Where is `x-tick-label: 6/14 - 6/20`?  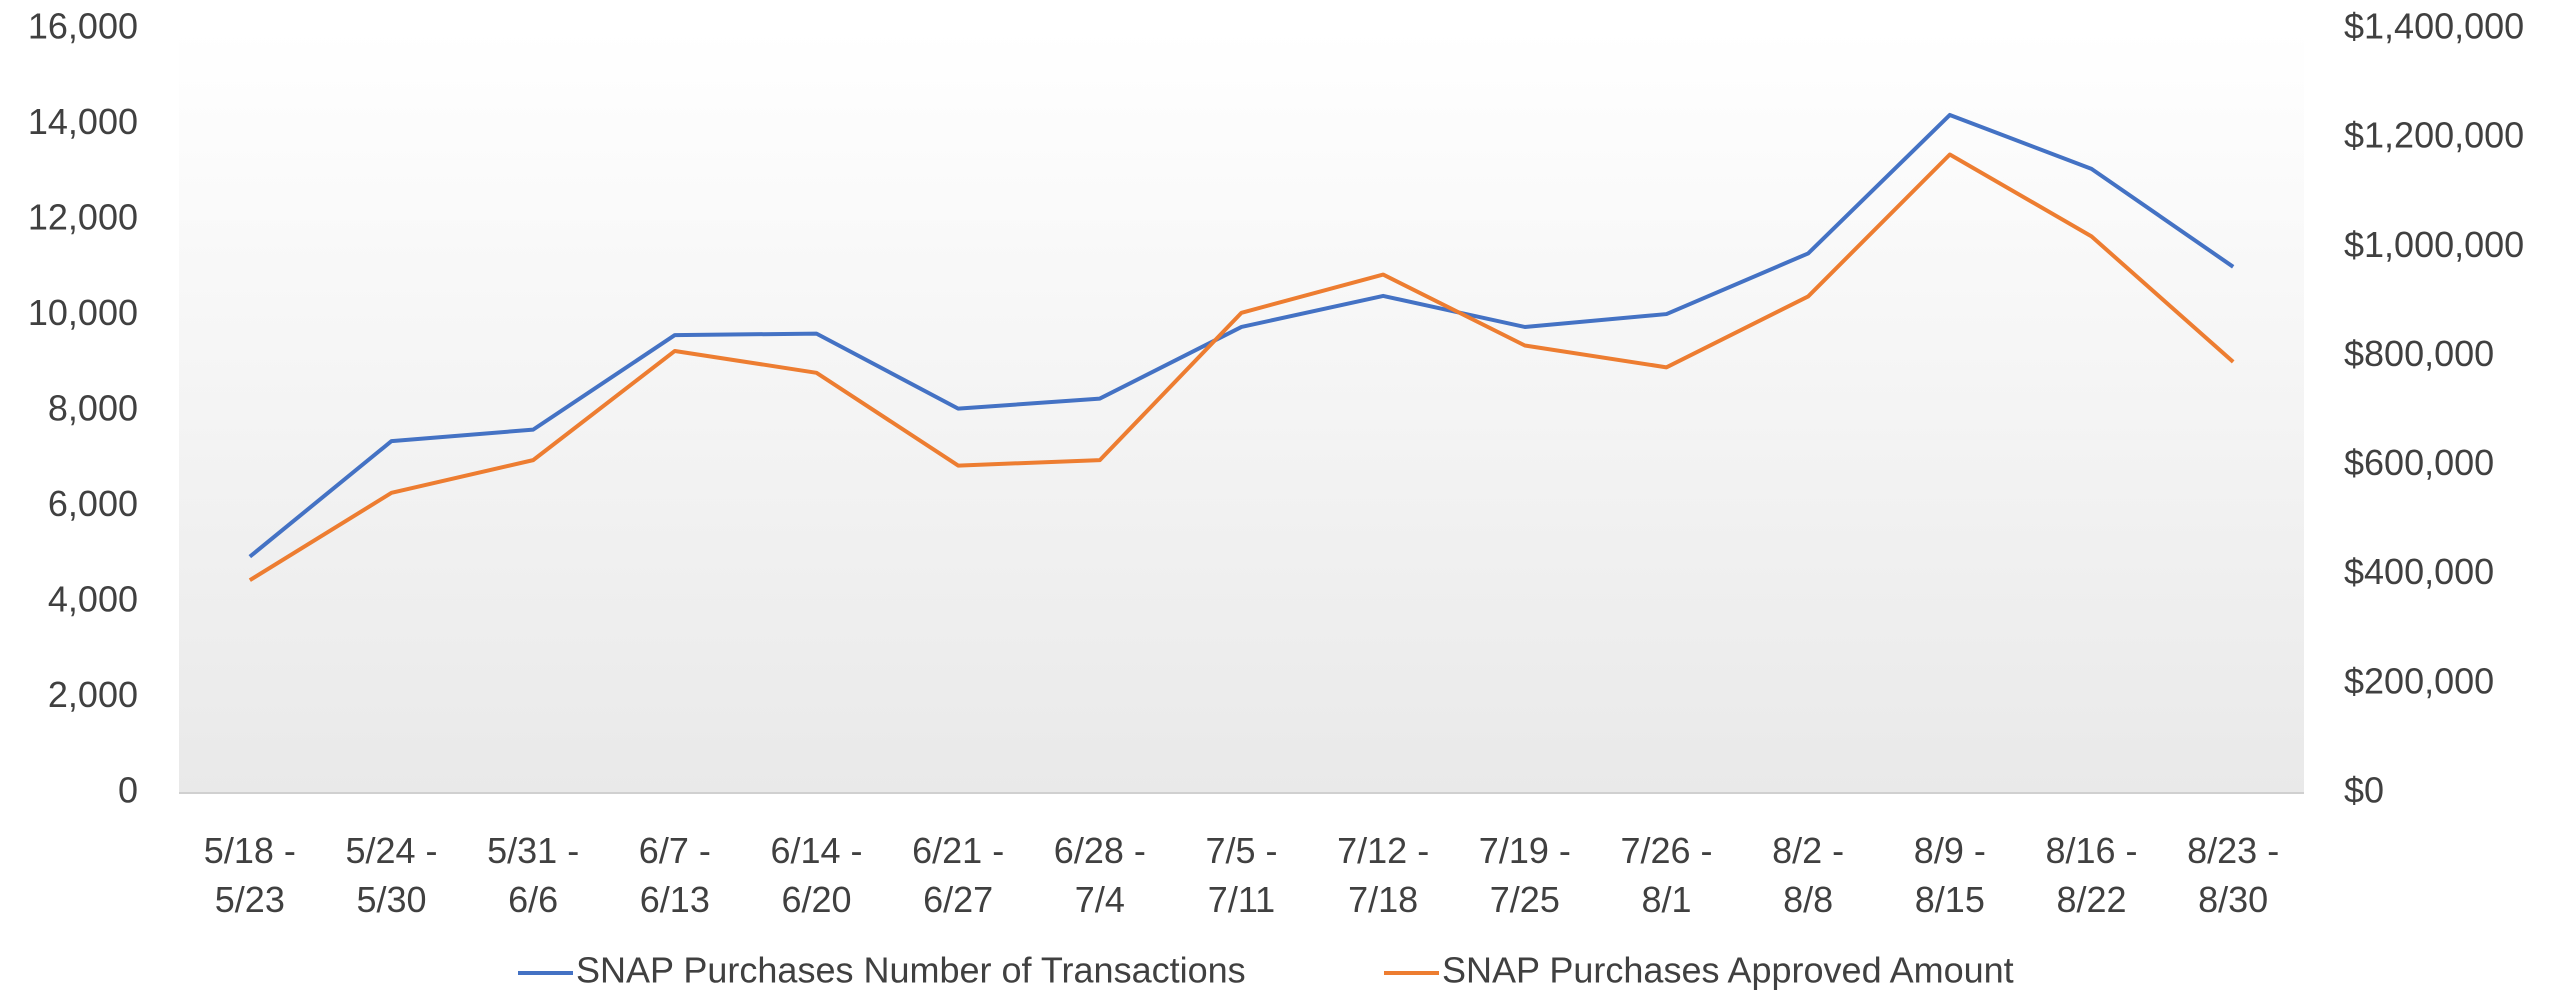 x-tick-label: 6/14 - 6/20 is located at coordinates (816, 875).